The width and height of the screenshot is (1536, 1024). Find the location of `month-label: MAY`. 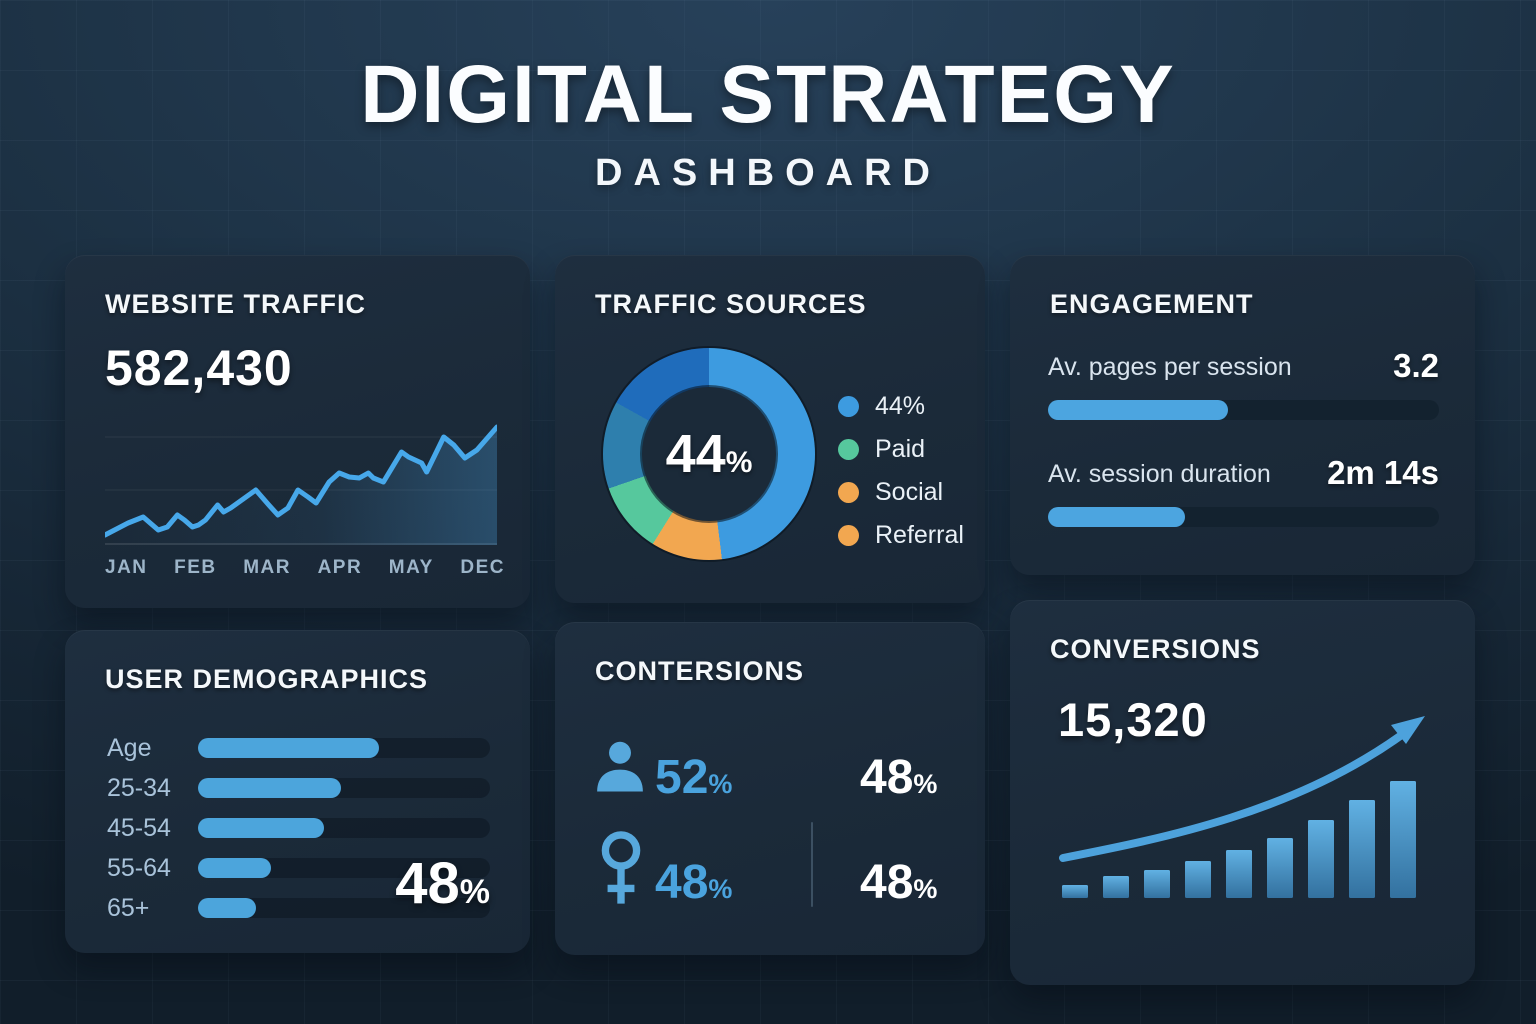

month-label: MAY is located at coordinates (411, 567).